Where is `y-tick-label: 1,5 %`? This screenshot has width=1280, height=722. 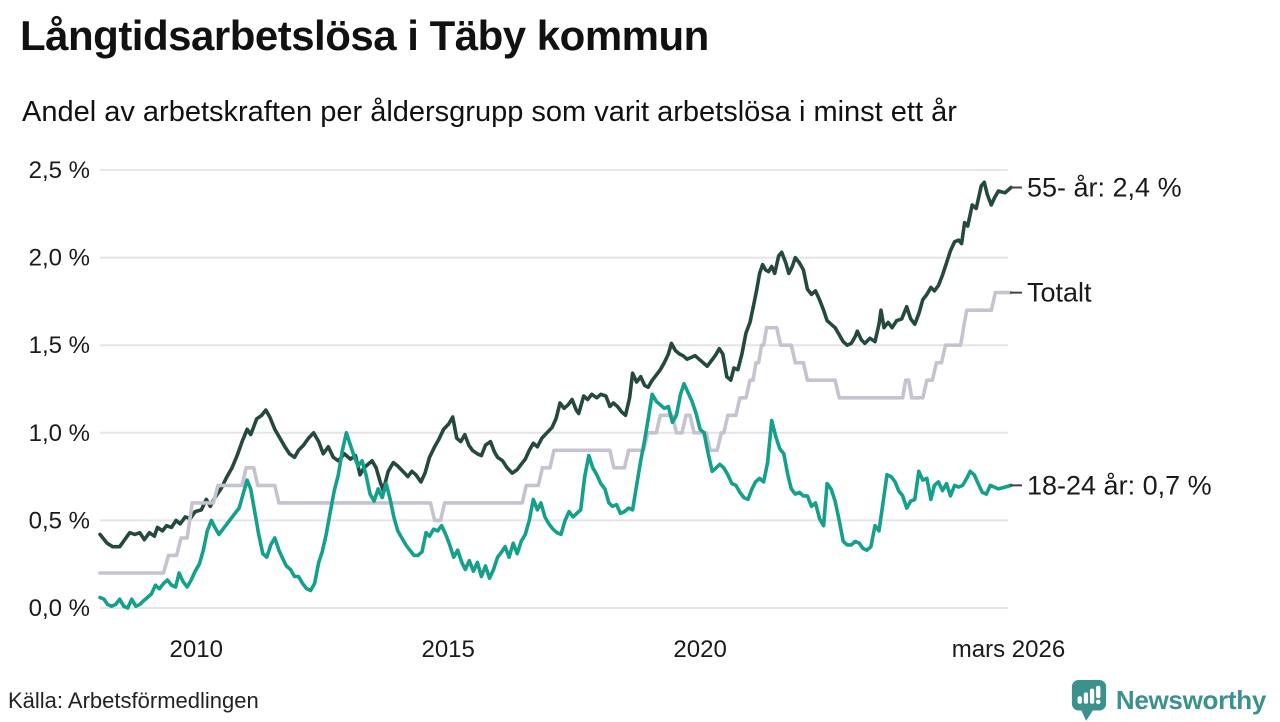
y-tick-label: 1,5 % is located at coordinates (59, 345).